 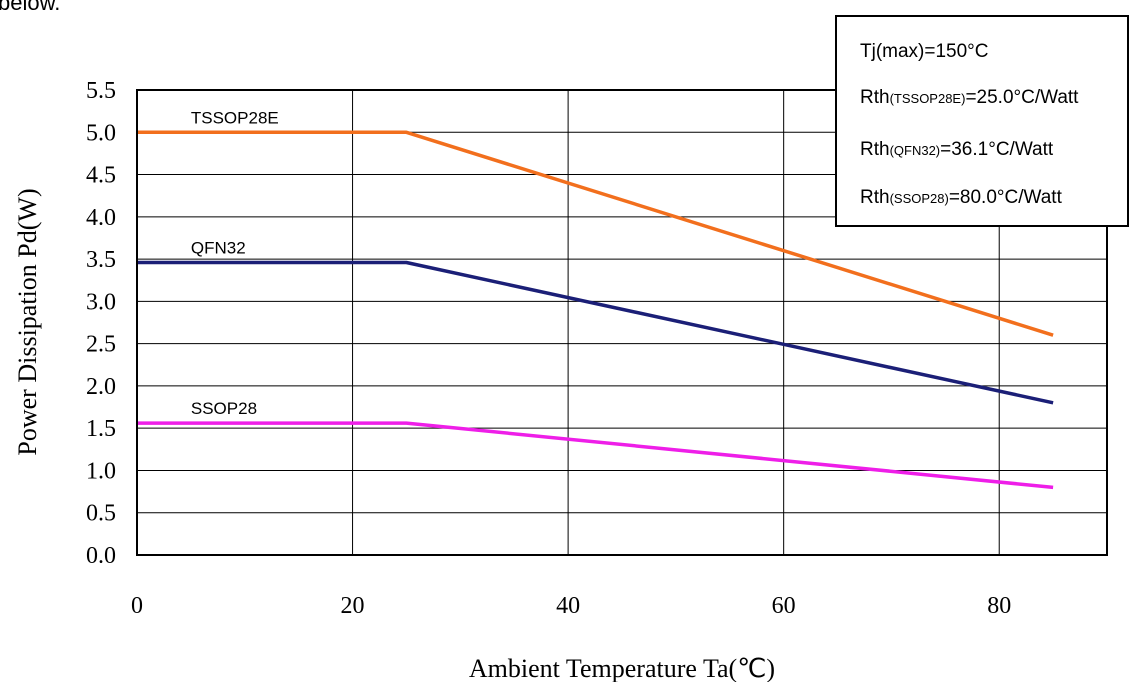 I want to click on info-line: Rth(SSOP28)=80.0°C/Watt, so click(x=961, y=197).